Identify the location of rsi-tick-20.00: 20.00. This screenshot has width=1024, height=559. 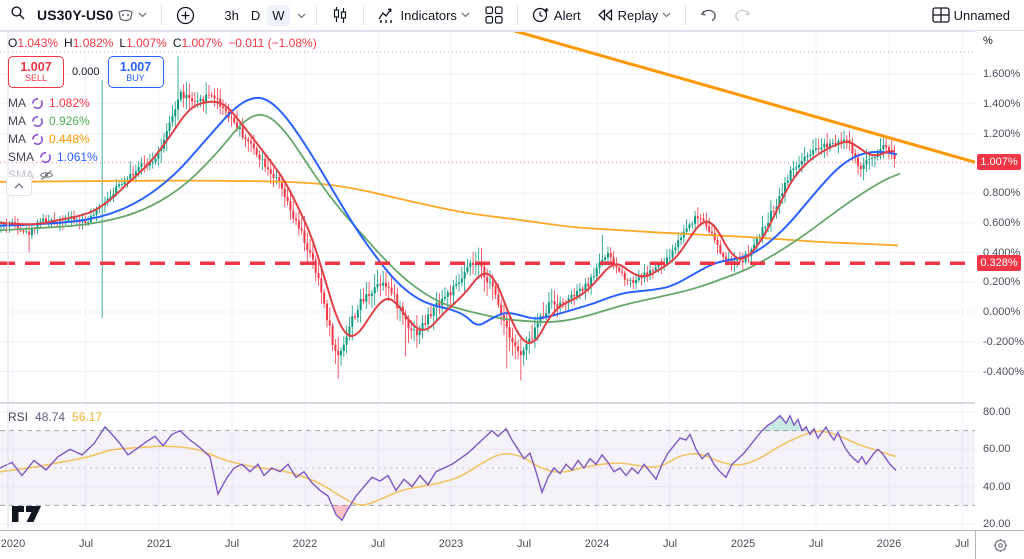
(997, 524).